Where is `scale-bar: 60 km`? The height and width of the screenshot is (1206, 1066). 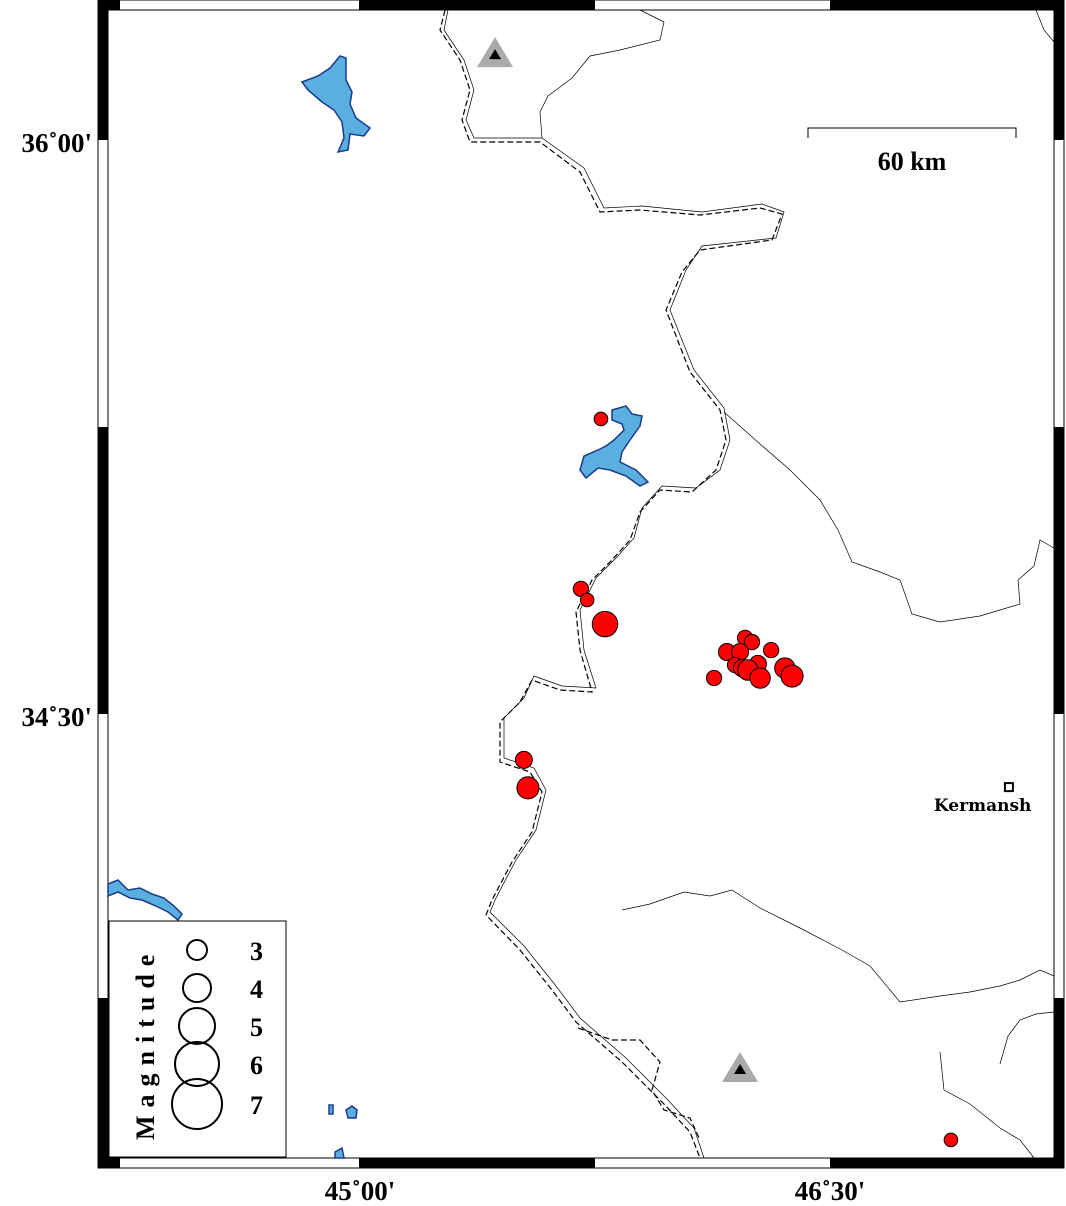 scale-bar: 60 km is located at coordinates (912, 151).